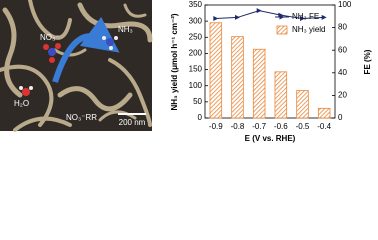 The height and width of the screenshot is (240, 378). I want to click on y2-tick-label: 0, so click(340, 117).